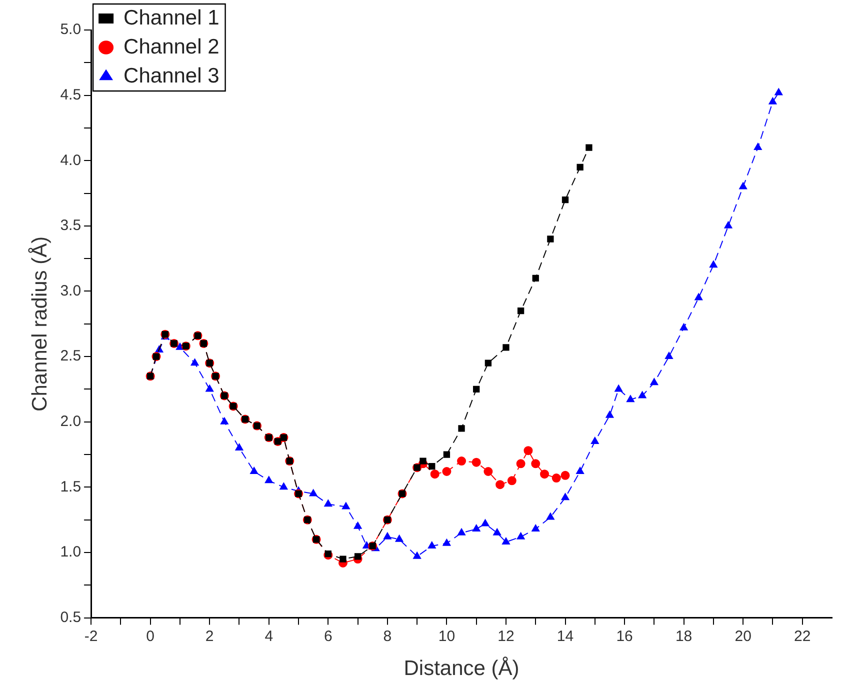 Image resolution: width=846 pixels, height=696 pixels. I want to click on x-axis-title: Distance (Å), so click(462, 668).